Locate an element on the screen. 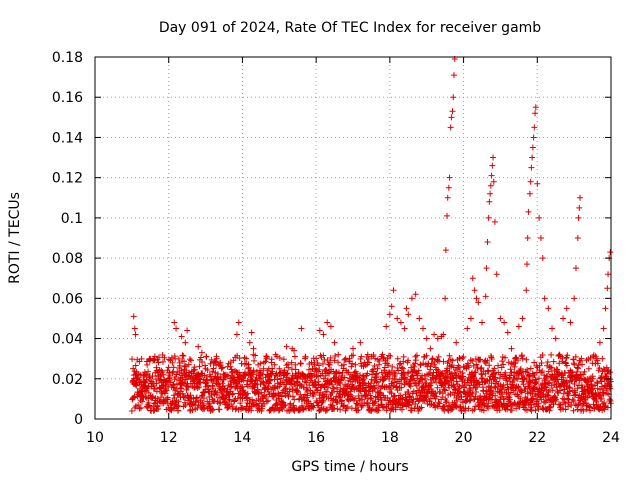  x-tick-label: 24 is located at coordinates (611, 438).